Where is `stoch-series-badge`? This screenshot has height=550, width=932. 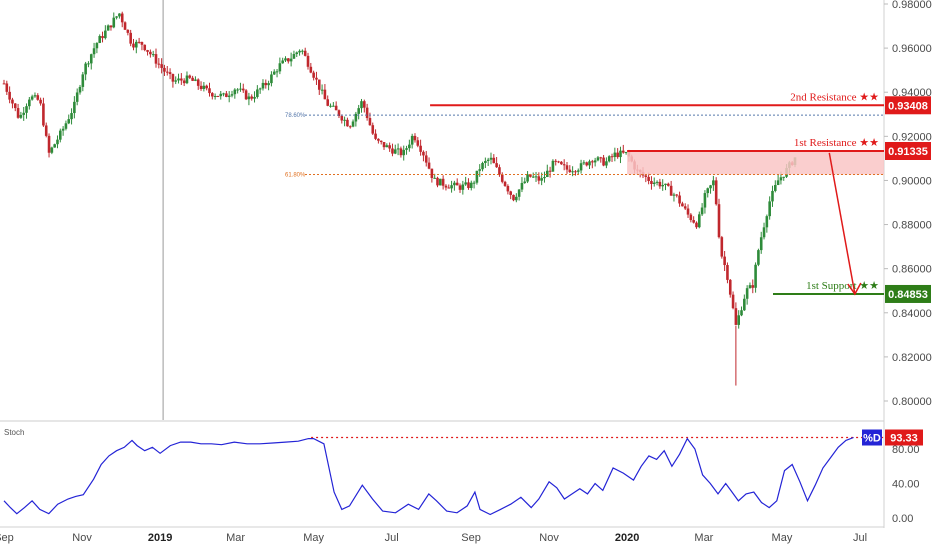
stoch-series-badge is located at coordinates (872, 437).